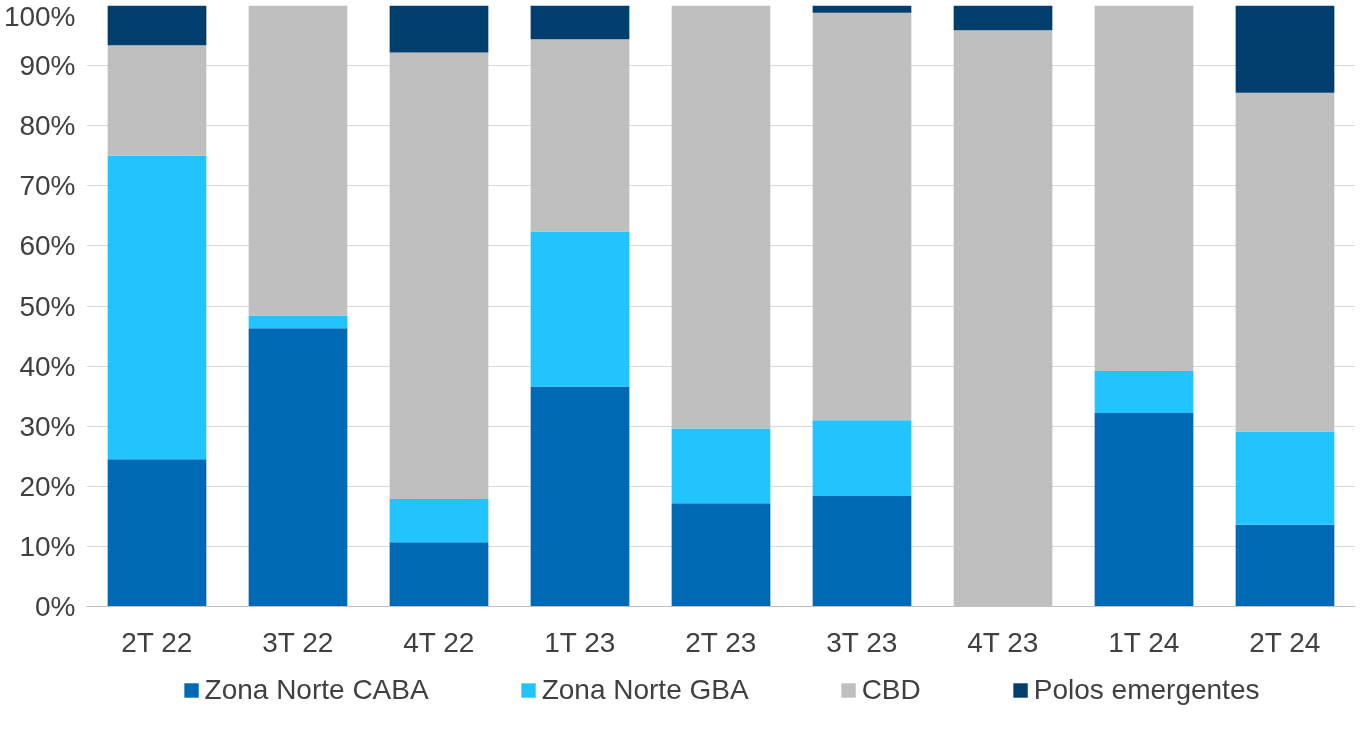  Describe the element at coordinates (439, 642) in the screenshot. I see `x-tick-label: 4T 22` at that location.